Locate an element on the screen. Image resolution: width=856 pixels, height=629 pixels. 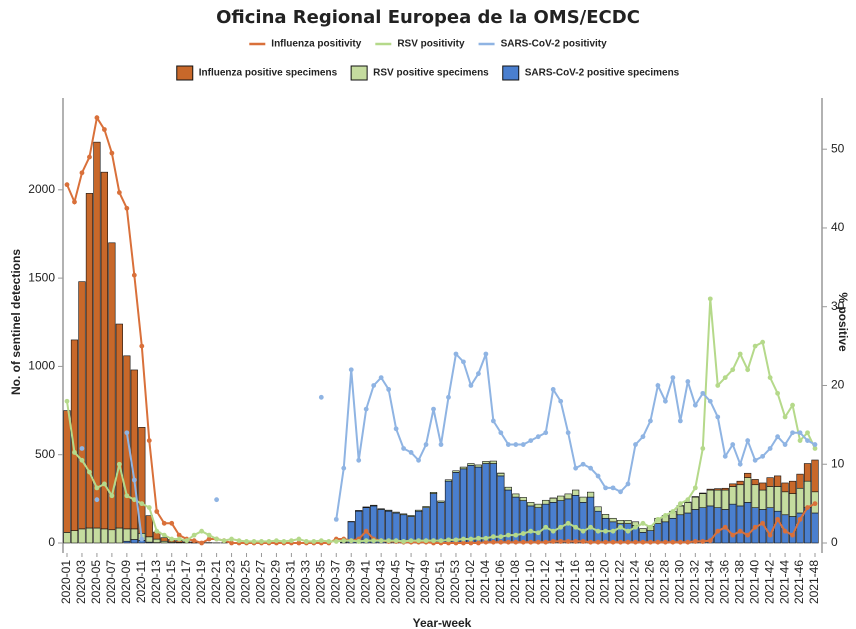
x-tick-label: 2021-30 is located at coordinates (680, 582).